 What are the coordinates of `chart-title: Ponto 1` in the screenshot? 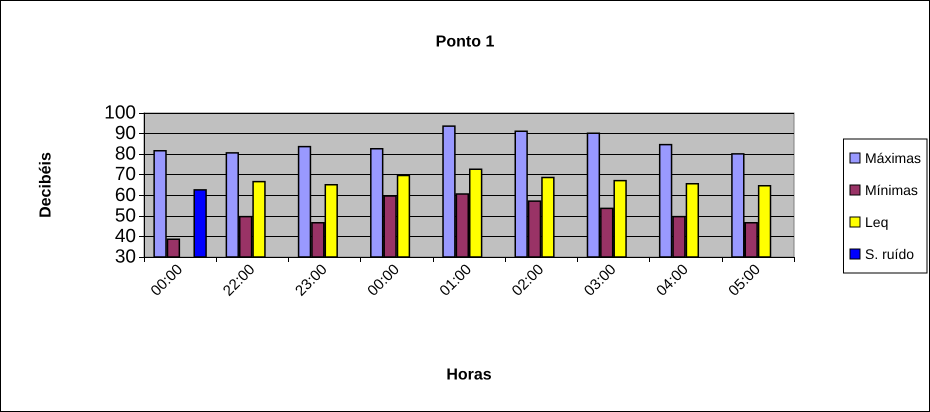 It's located at (465, 42).